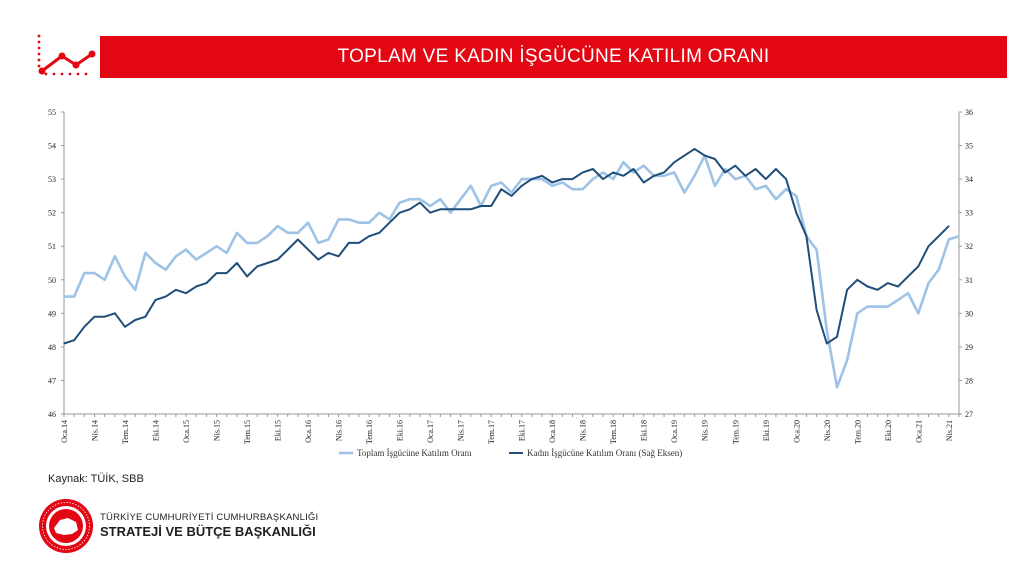  What do you see at coordinates (64, 431) in the screenshot?
I see `x-tick-label: Oca.14` at bounding box center [64, 431].